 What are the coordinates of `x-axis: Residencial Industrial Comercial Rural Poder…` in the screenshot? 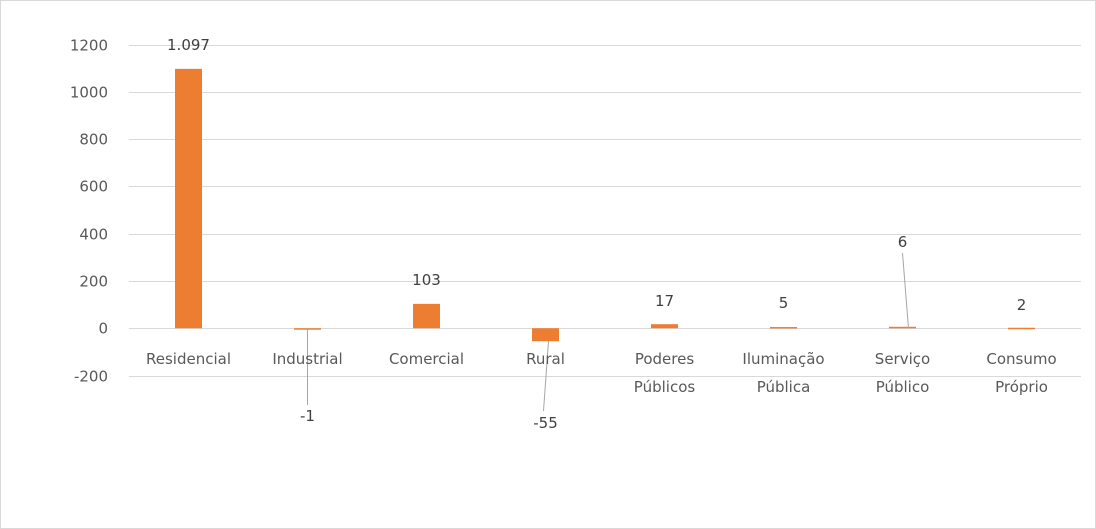 It's located at (601, 373).